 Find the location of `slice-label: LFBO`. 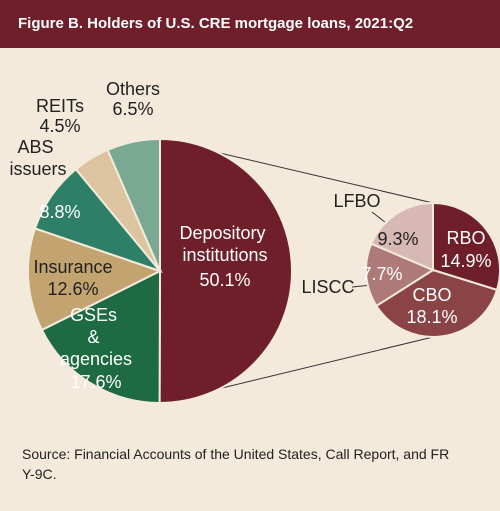

slice-label: LFBO is located at coordinates (356, 201).